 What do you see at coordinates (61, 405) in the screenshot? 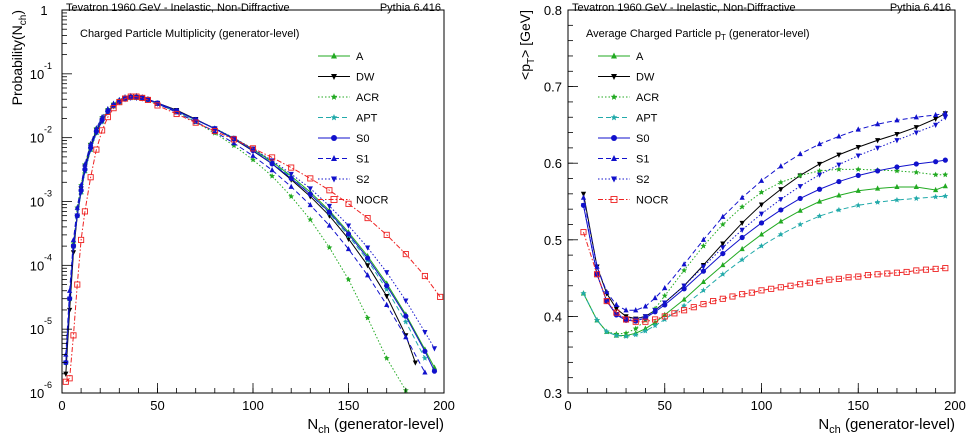
I see `x-tick-label: 0` at bounding box center [61, 405].